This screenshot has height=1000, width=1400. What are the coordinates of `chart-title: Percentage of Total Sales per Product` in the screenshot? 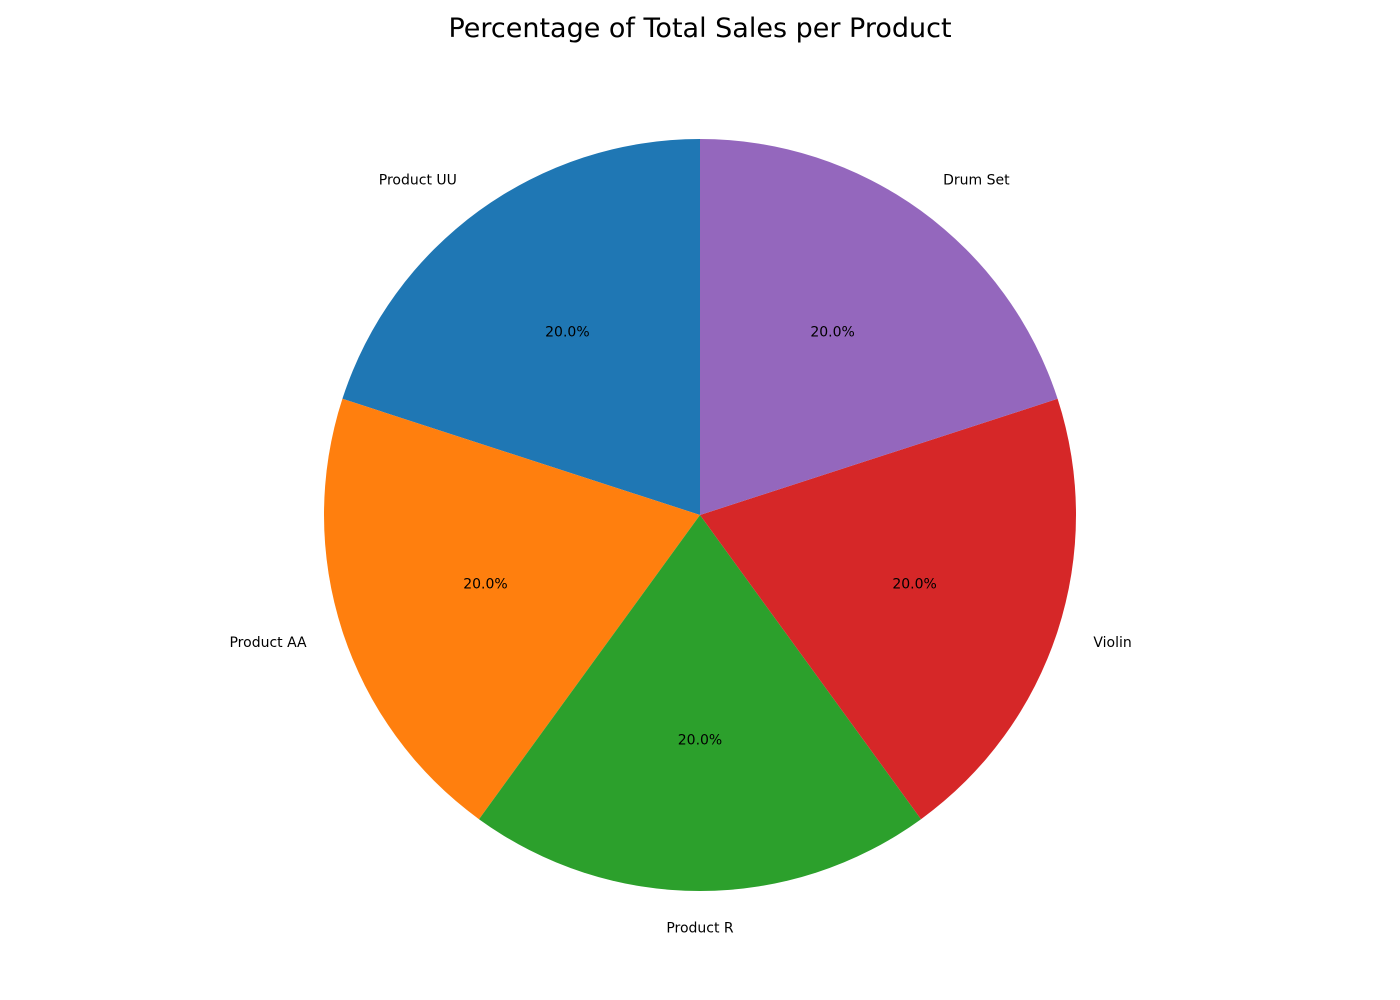 It's located at (699, 28).